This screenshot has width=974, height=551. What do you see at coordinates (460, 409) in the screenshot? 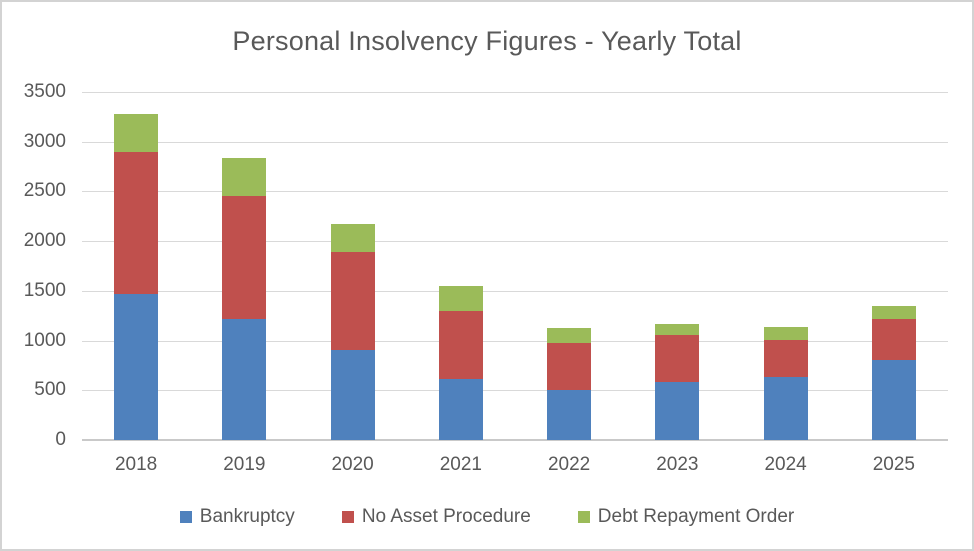
I see `bar-segment-2021-bankruptcy` at bounding box center [460, 409].